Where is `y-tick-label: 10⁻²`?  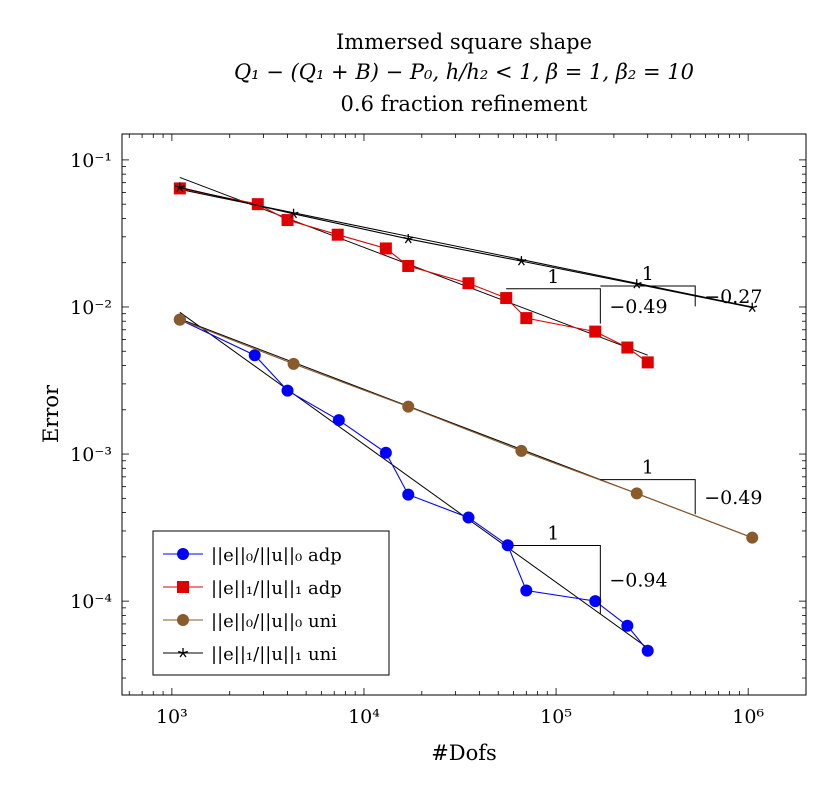
y-tick-label: 10⁻² is located at coordinates (91, 308).